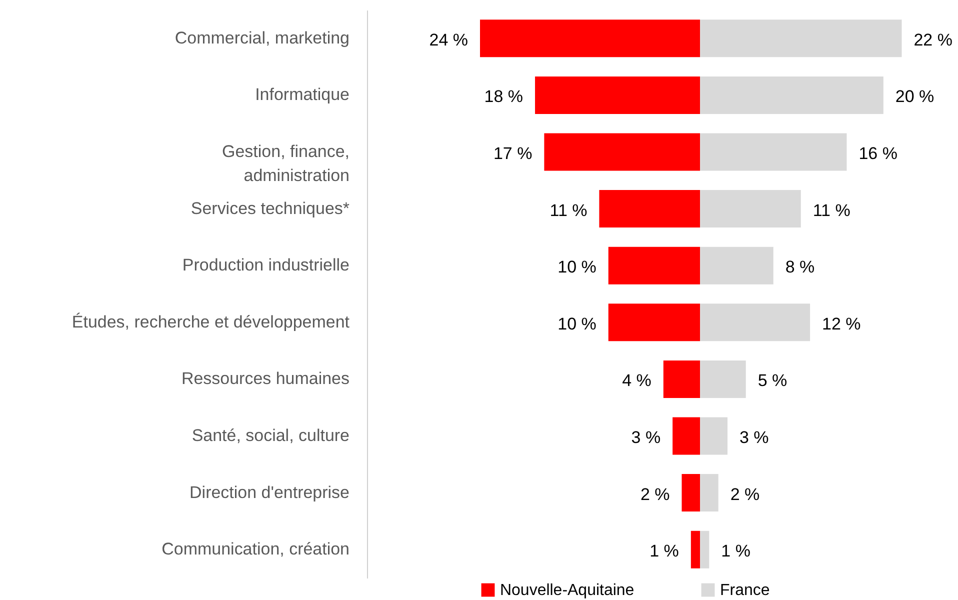 Image resolution: width=958 pixels, height=600 pixels. What do you see at coordinates (262, 38) in the screenshot?
I see `y-tick-label: Commercial, marketing` at bounding box center [262, 38].